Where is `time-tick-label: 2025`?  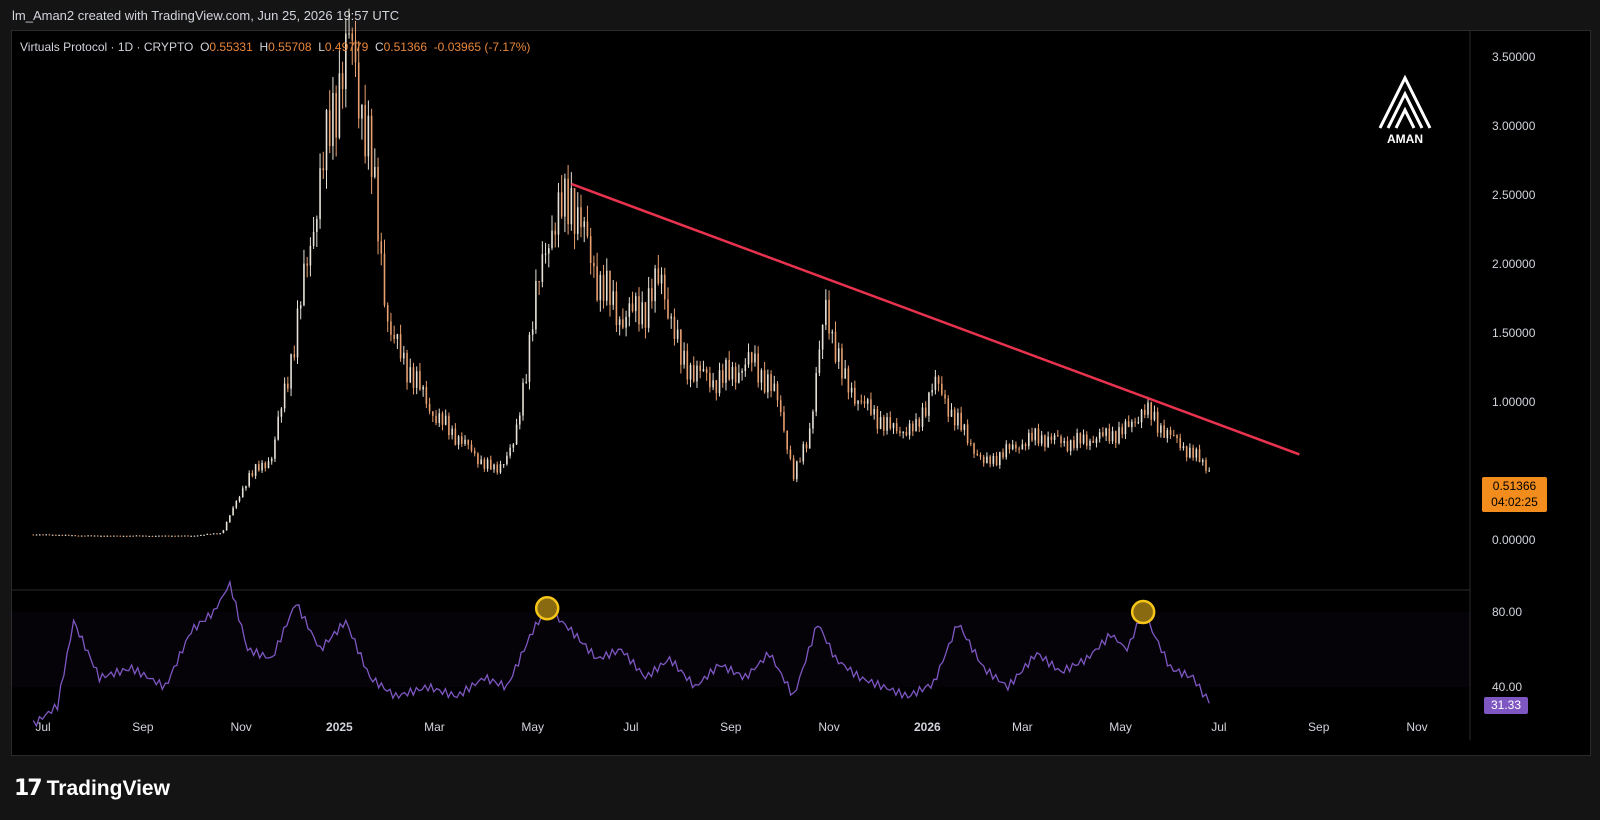
time-tick-label: 2025 is located at coordinates (339, 727).